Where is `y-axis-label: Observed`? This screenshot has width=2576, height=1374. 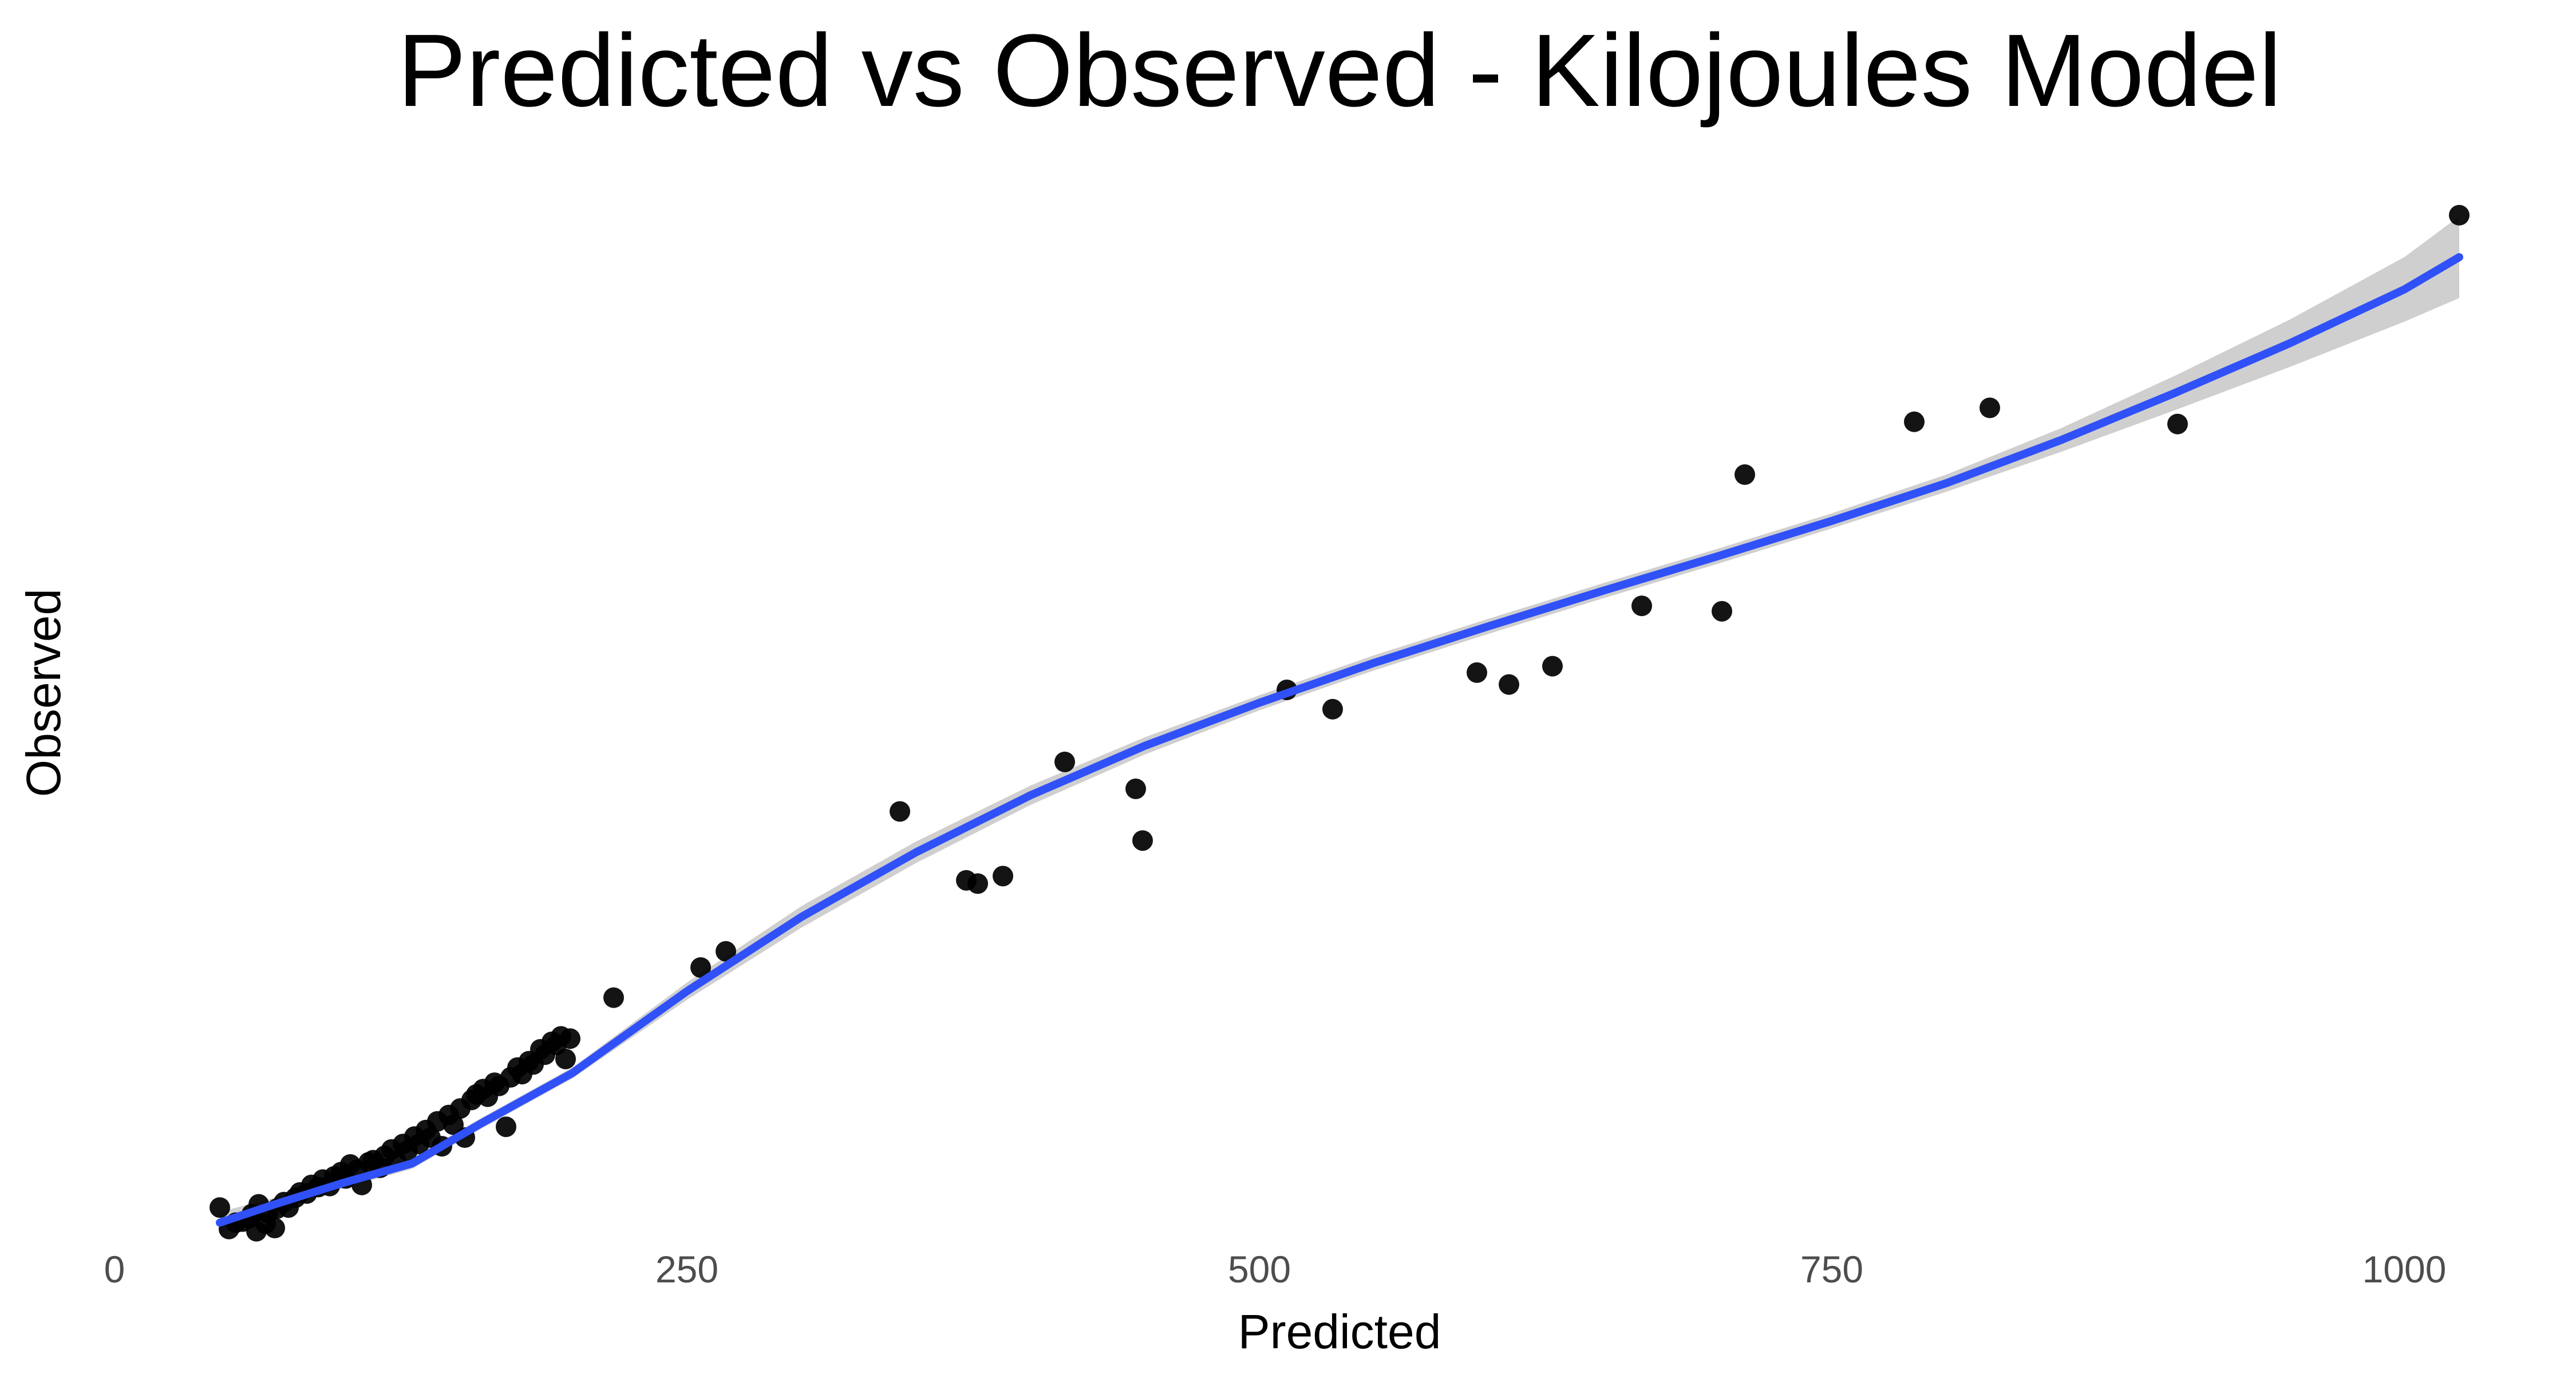 y-axis-label: Observed is located at coordinates (43, 693).